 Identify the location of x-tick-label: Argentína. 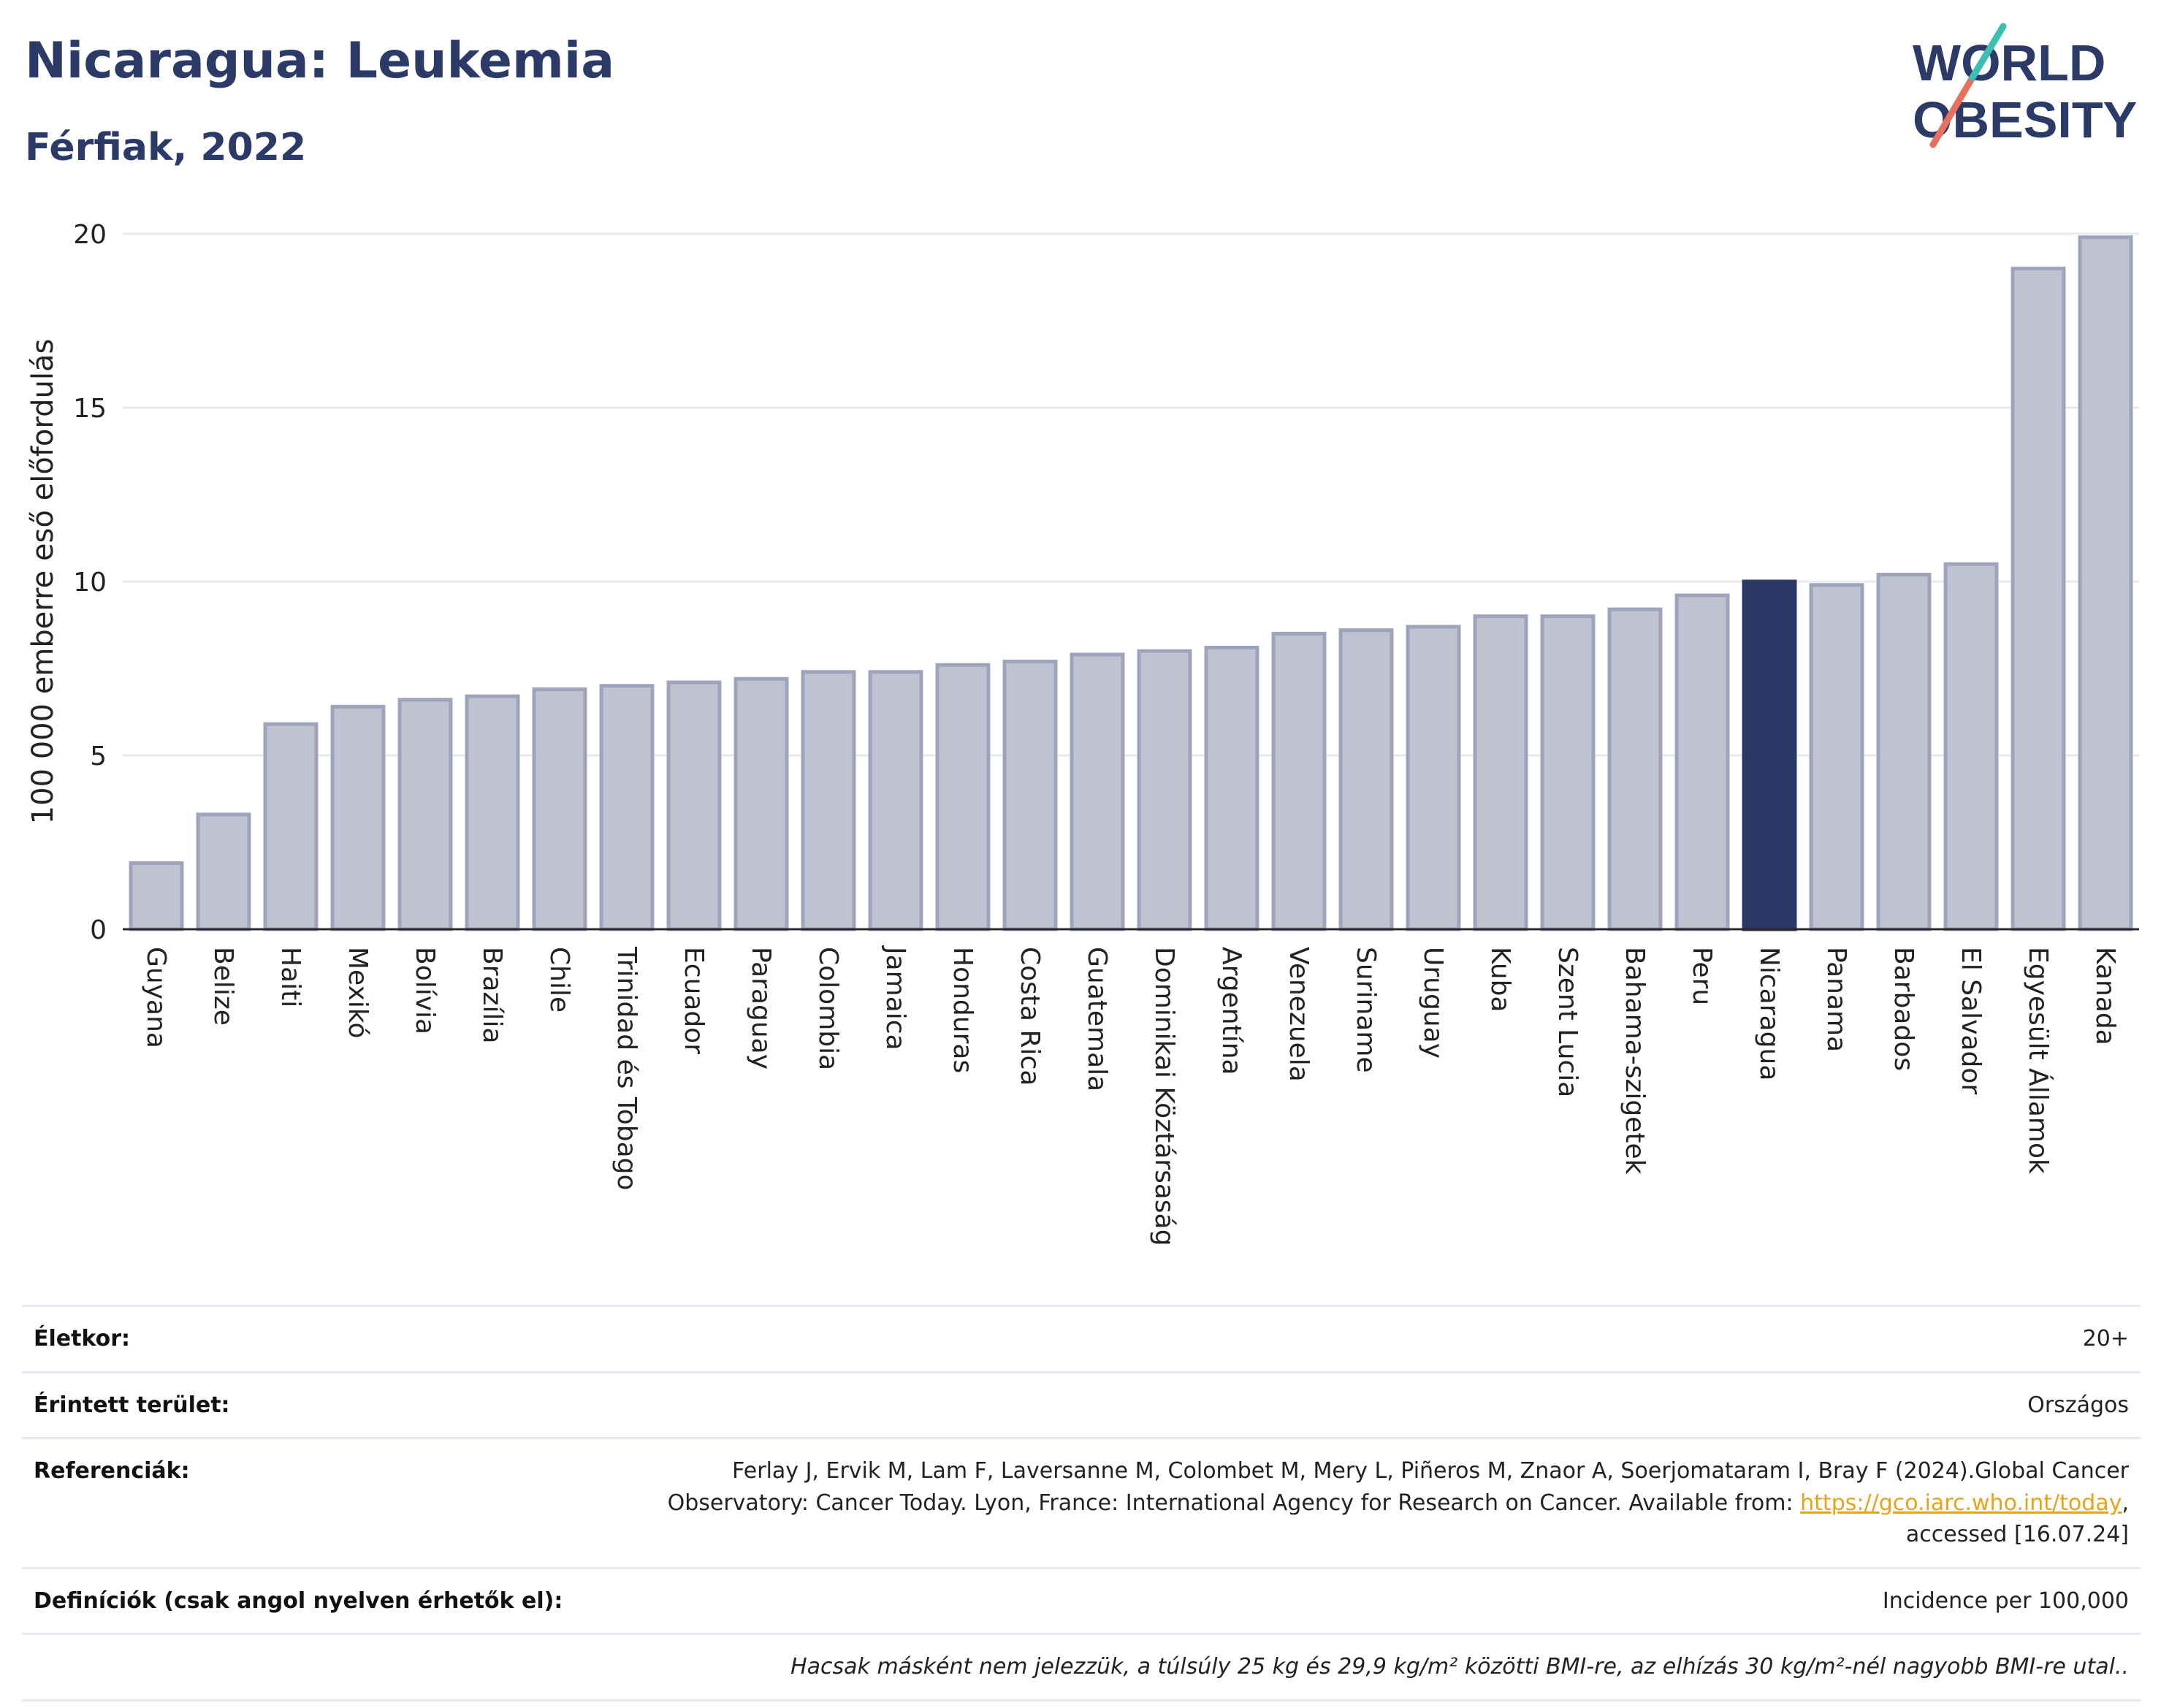
(1231, 1011).